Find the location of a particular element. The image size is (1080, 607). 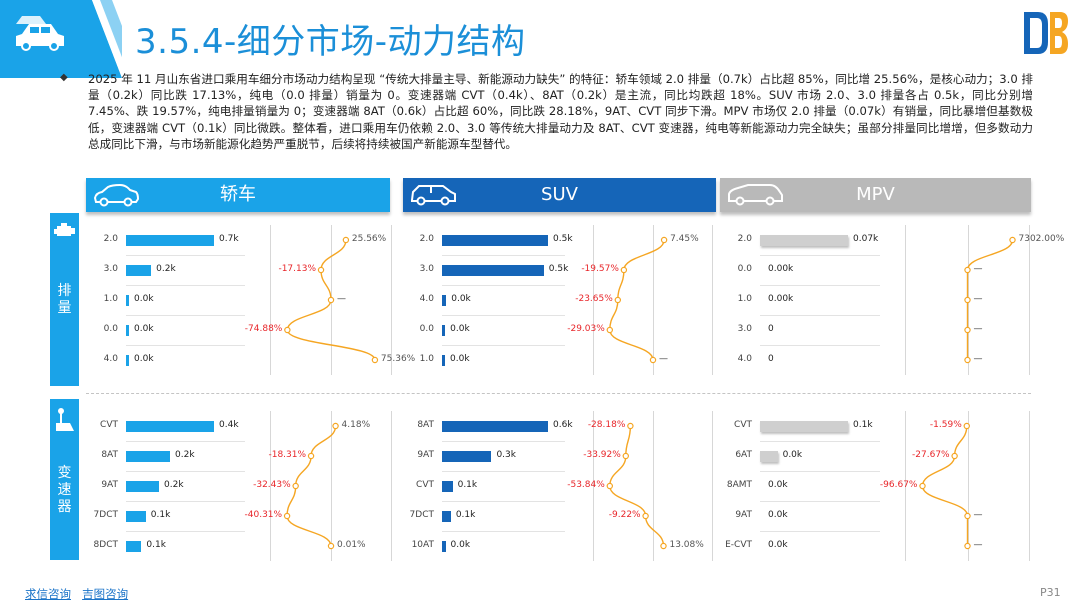

section-separator is located at coordinates (558, 393).